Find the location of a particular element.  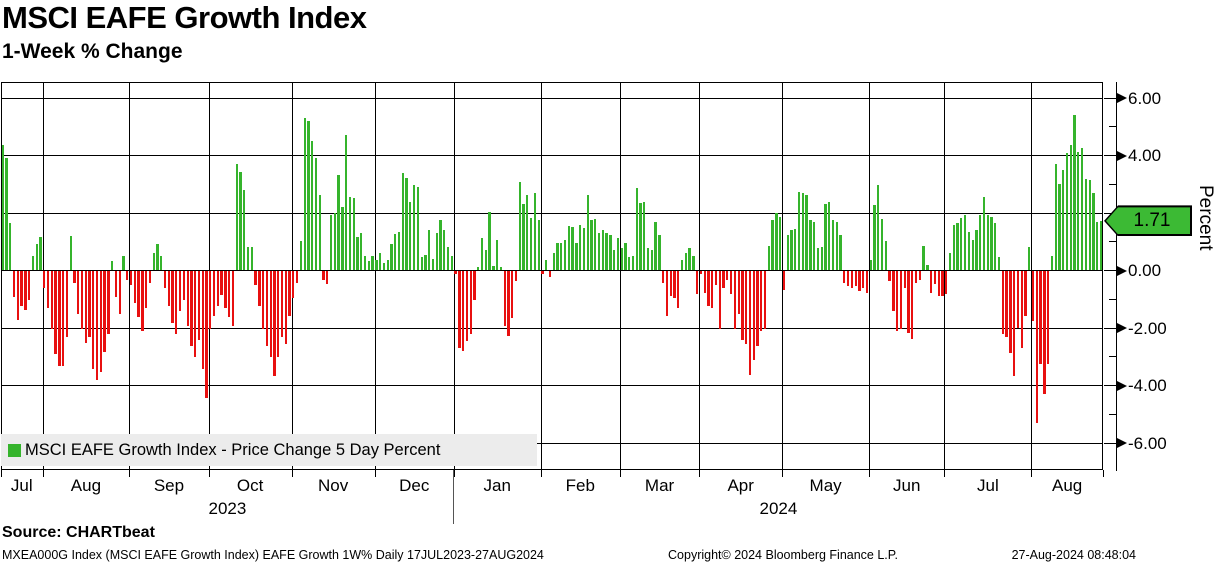

v-gridline-aug-end is located at coordinates (129, 276).